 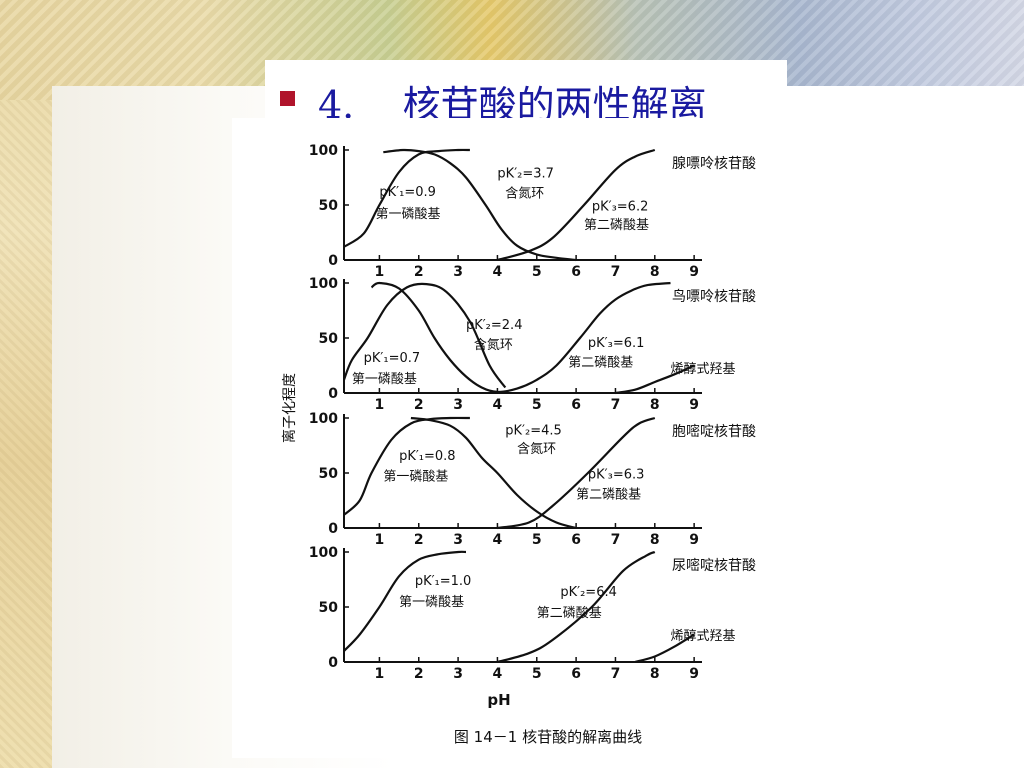 What do you see at coordinates (714, 565) in the screenshot?
I see `compound-name: 尿嘧啶核苷酸` at bounding box center [714, 565].